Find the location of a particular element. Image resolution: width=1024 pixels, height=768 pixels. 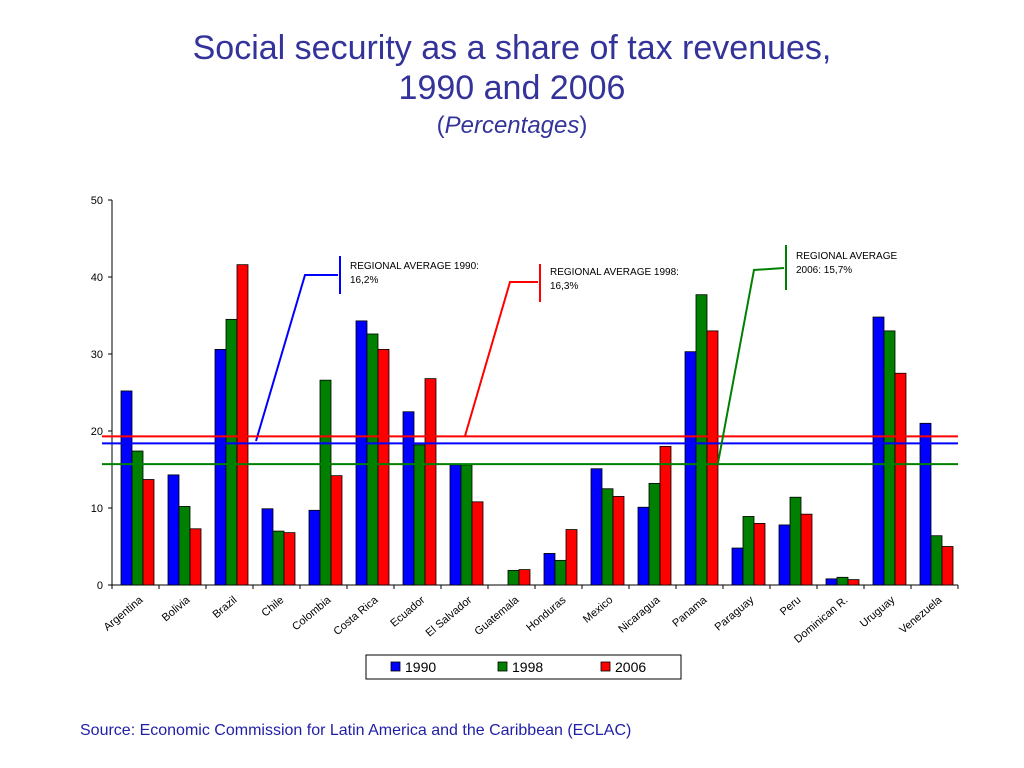

bar-1990-venezuela is located at coordinates (925, 504).